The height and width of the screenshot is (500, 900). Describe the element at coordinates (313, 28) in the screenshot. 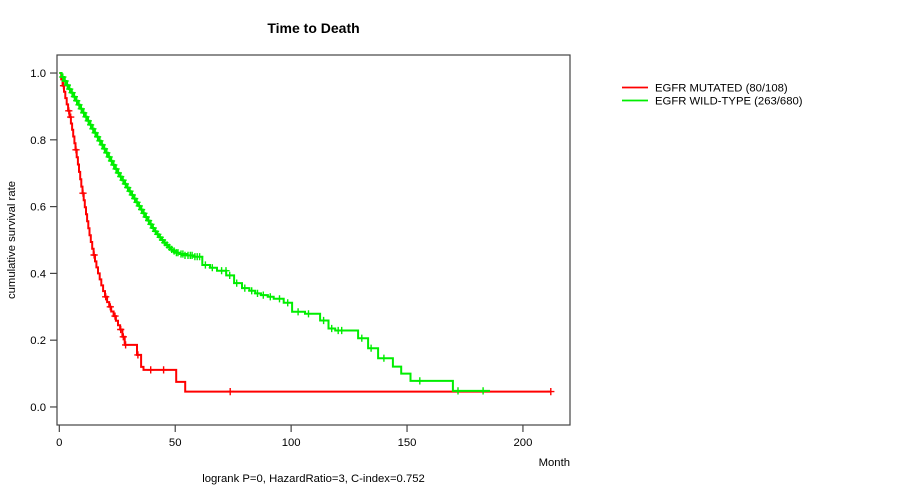

I see `chart-title: Time to Death` at that location.